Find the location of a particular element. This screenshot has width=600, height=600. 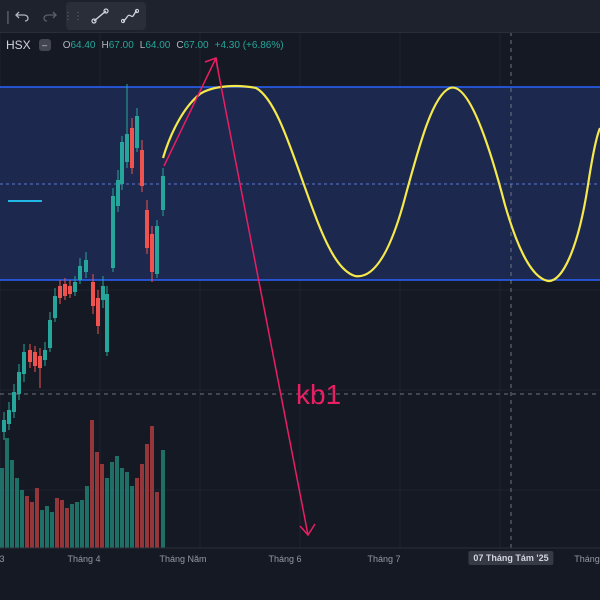

high-value: 67.00 is located at coordinates (121, 45).